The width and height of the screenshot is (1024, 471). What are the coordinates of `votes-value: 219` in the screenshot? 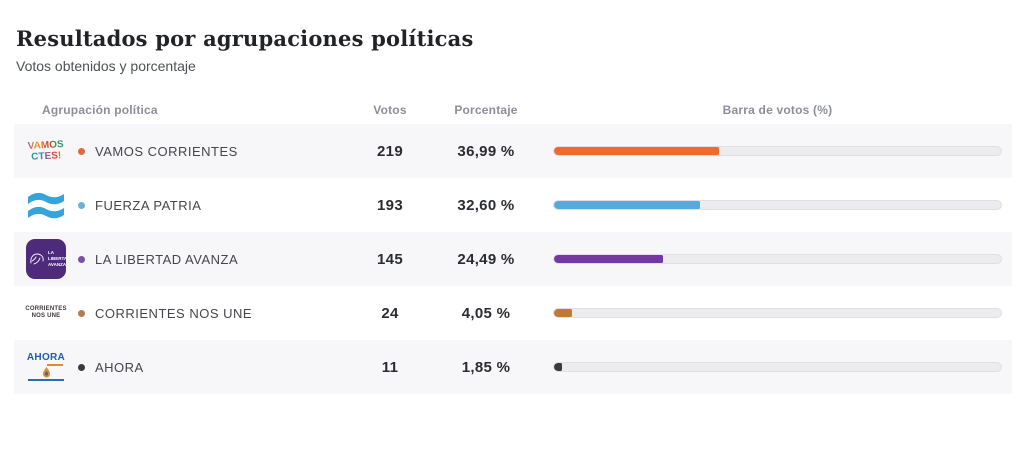 It's located at (390, 151).